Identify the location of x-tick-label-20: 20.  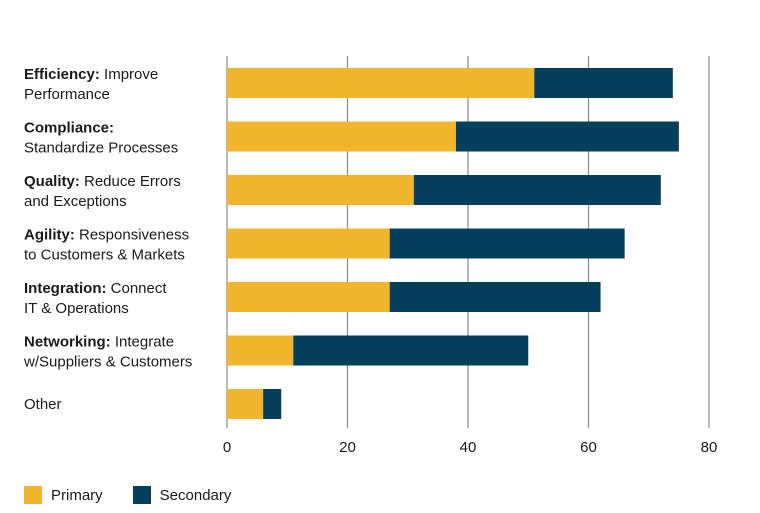
(347, 447).